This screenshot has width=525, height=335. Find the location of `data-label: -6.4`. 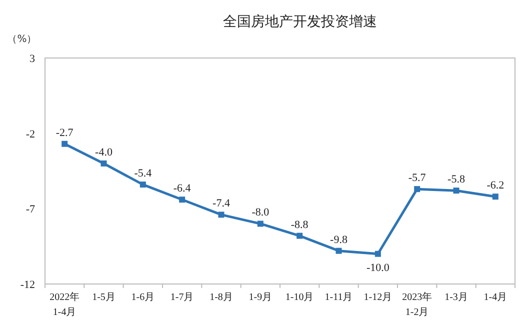

data-label: -6.4 is located at coordinates (182, 188).